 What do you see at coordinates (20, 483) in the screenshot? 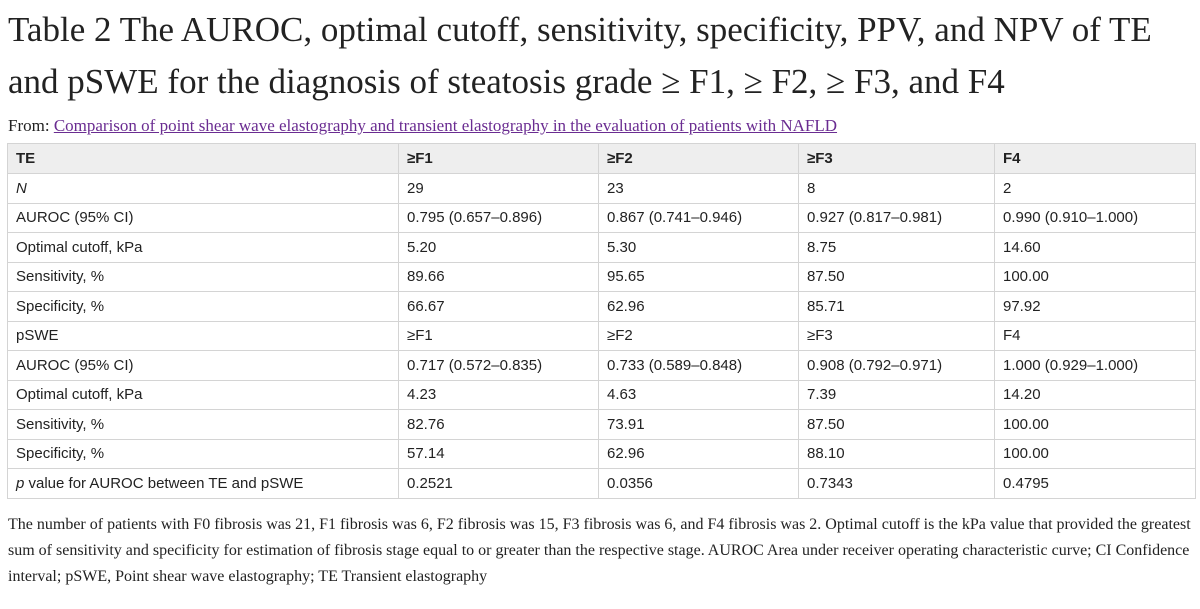
I see `p-symbol: p` at bounding box center [20, 483].